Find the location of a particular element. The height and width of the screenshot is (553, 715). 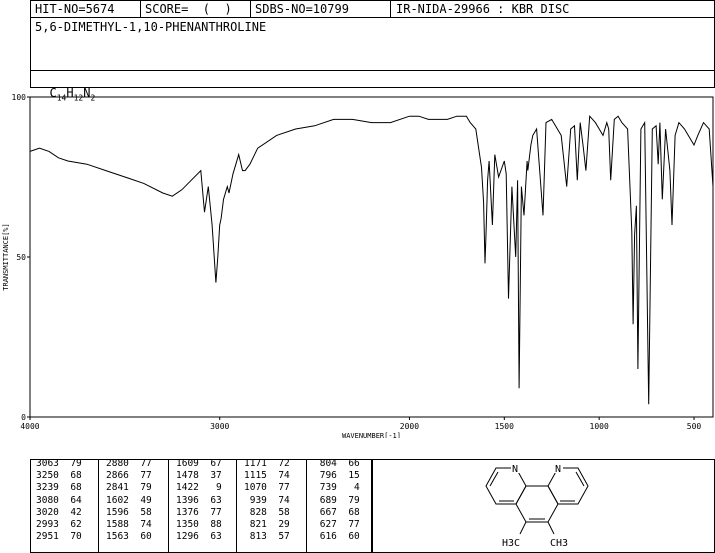

peak-entry: 2841 79 is located at coordinates (129, 488).